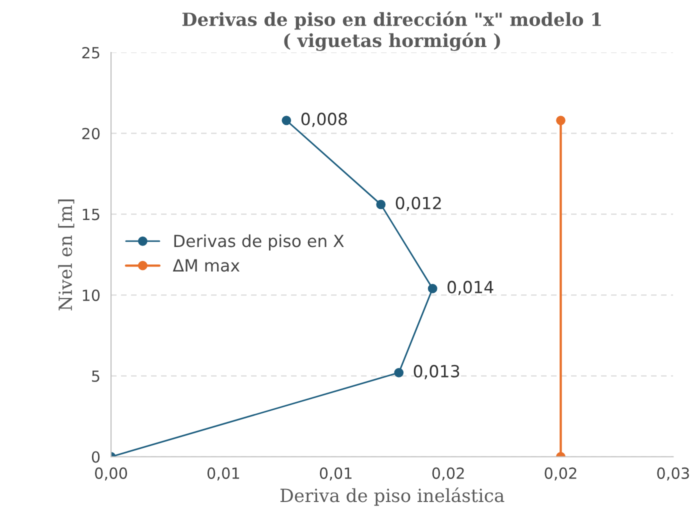 Image resolution: width=694 pixels, height=525 pixels. I want to click on data-label: 0,012, so click(418, 204).